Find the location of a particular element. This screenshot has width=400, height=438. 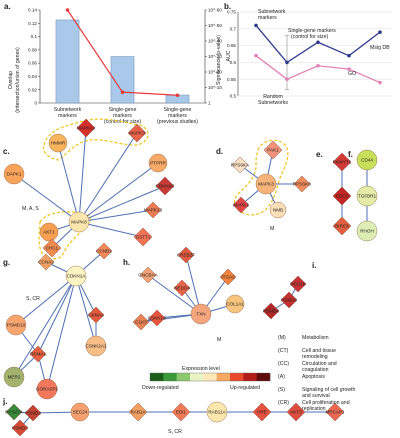

node-label: AKT1 is located at coordinates (49, 232).